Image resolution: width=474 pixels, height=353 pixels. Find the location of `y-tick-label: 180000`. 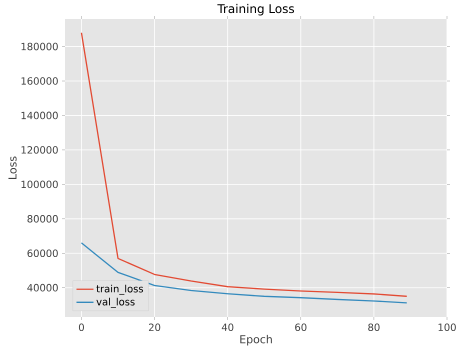

y-tick-label: 180000 is located at coordinates (40, 46).